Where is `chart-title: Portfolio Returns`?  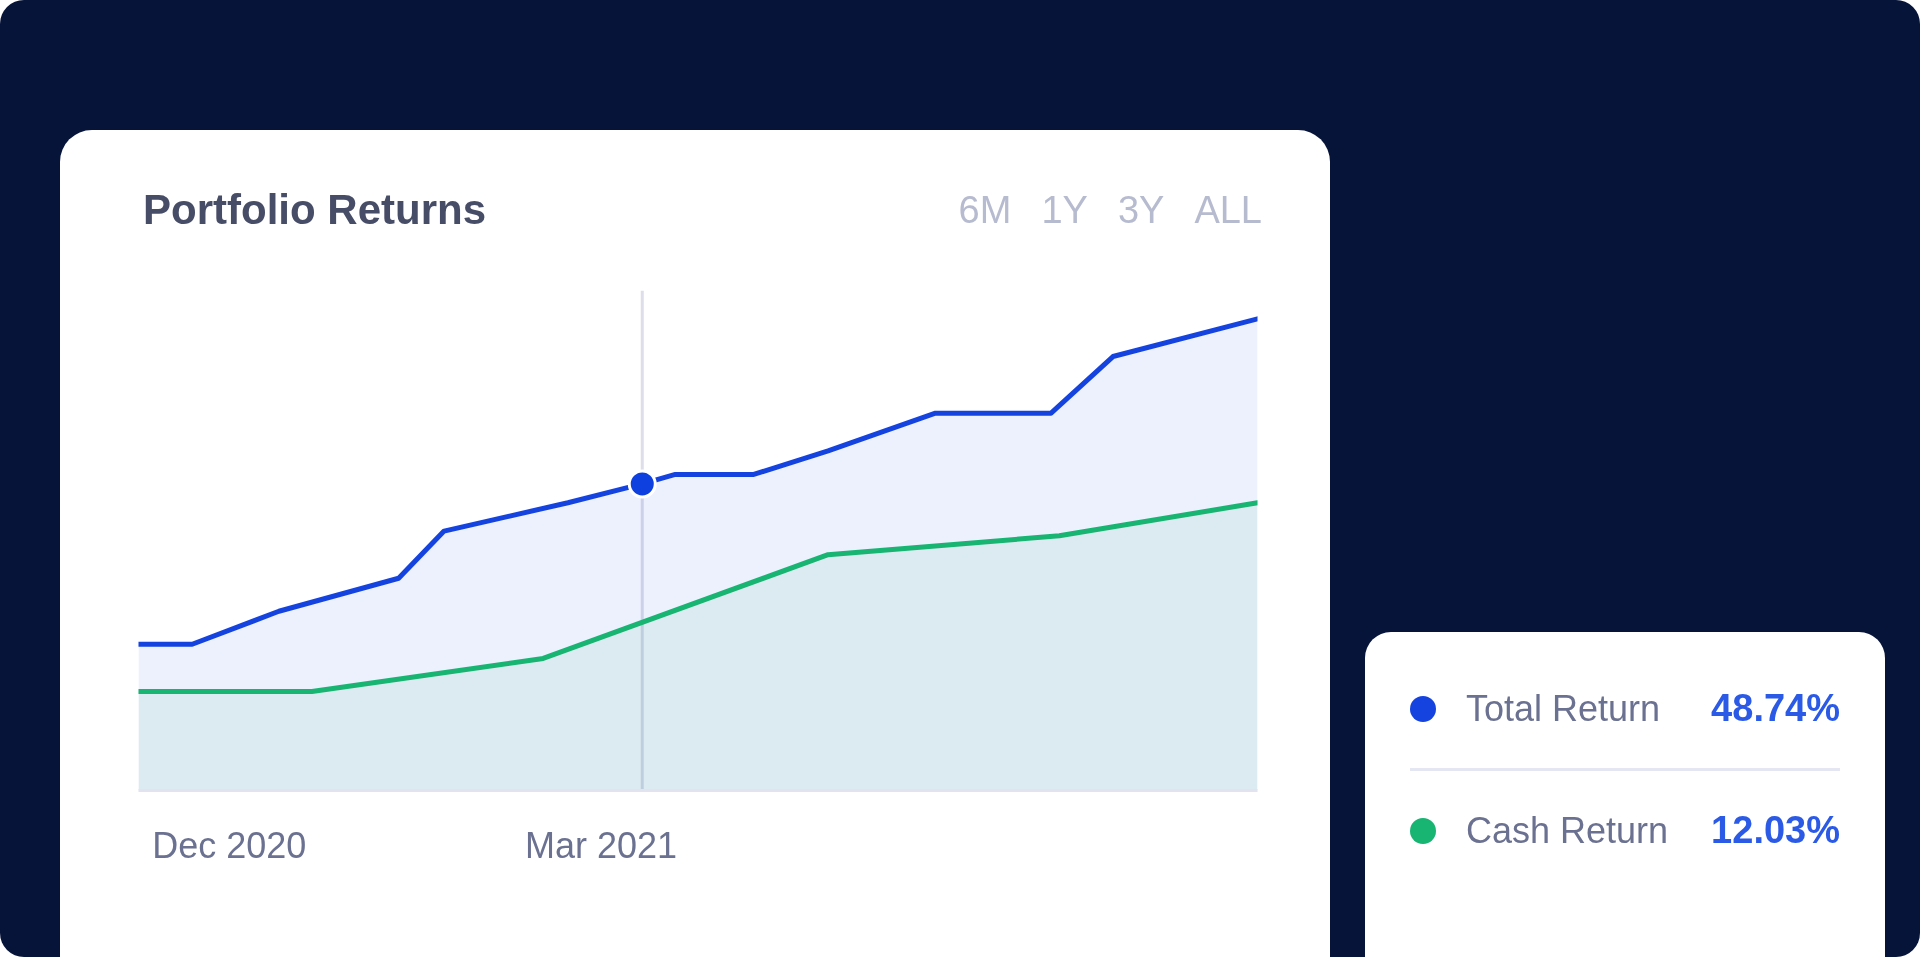 chart-title: Portfolio Returns is located at coordinates (314, 210).